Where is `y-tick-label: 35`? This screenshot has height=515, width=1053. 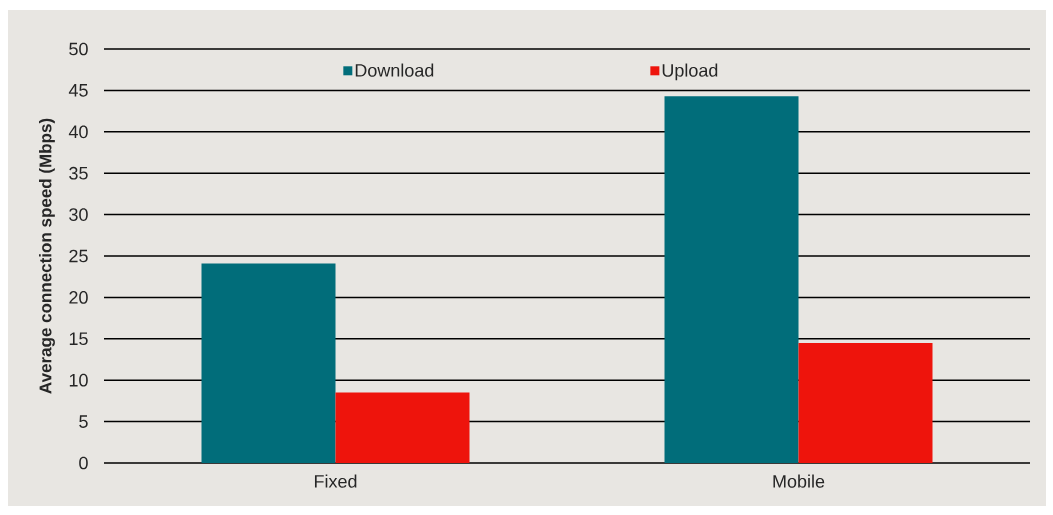
y-tick-label: 35 is located at coordinates (78, 173).